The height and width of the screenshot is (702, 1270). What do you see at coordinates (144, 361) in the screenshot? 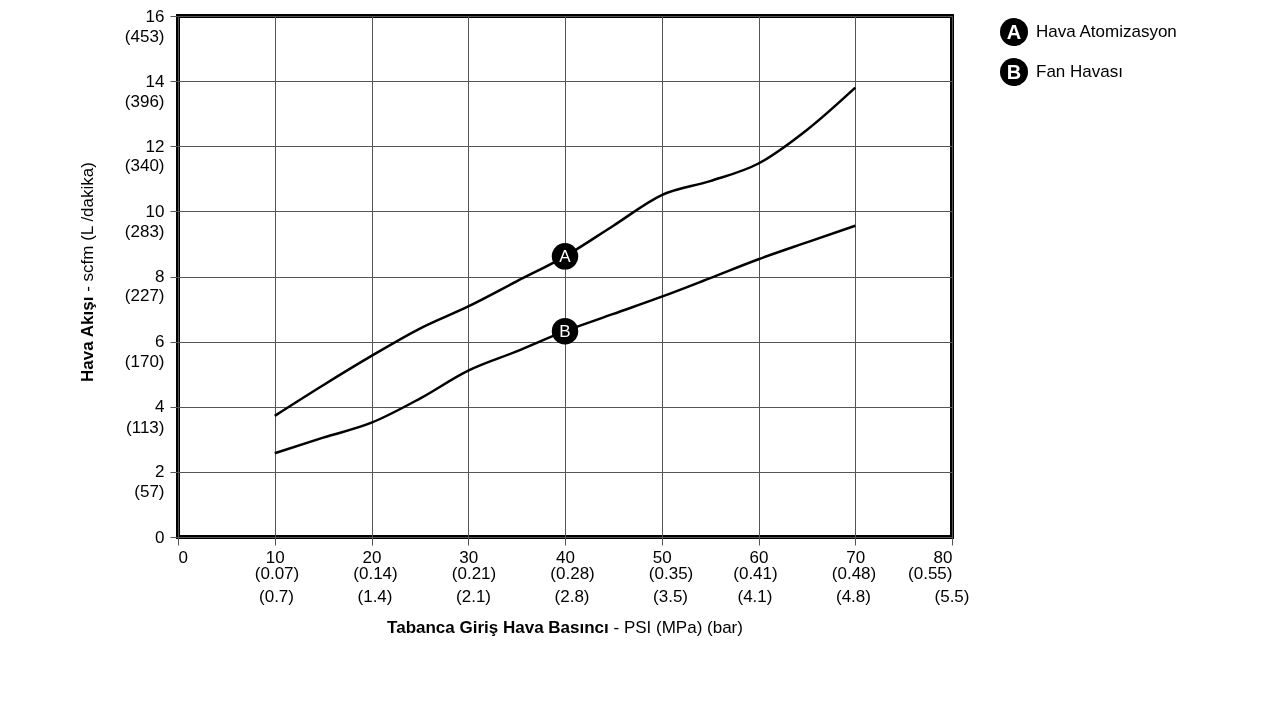
I see `y2-tick-label: (170)` at bounding box center [144, 361].